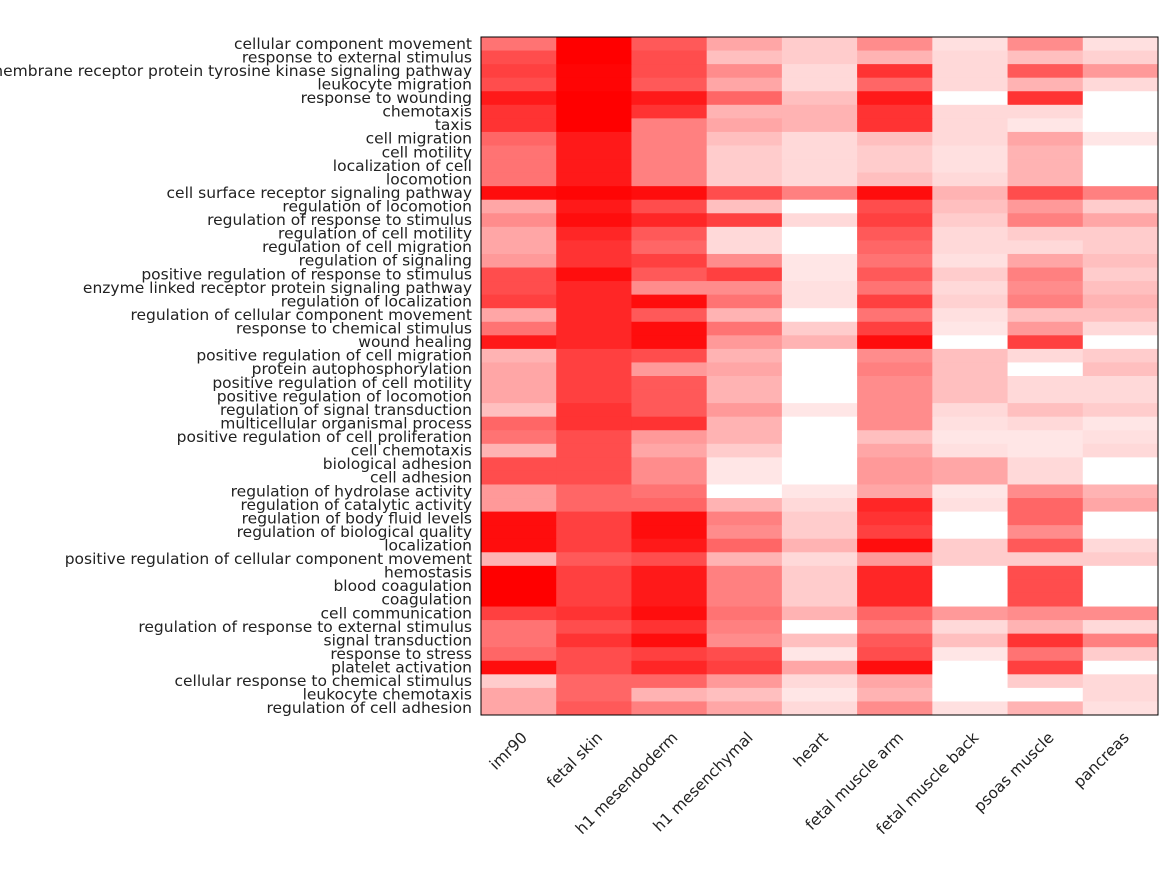 The width and height of the screenshot is (1167, 875). Describe the element at coordinates (385, 261) in the screenshot. I see `y-tick-label: regulation of signaling` at that location.